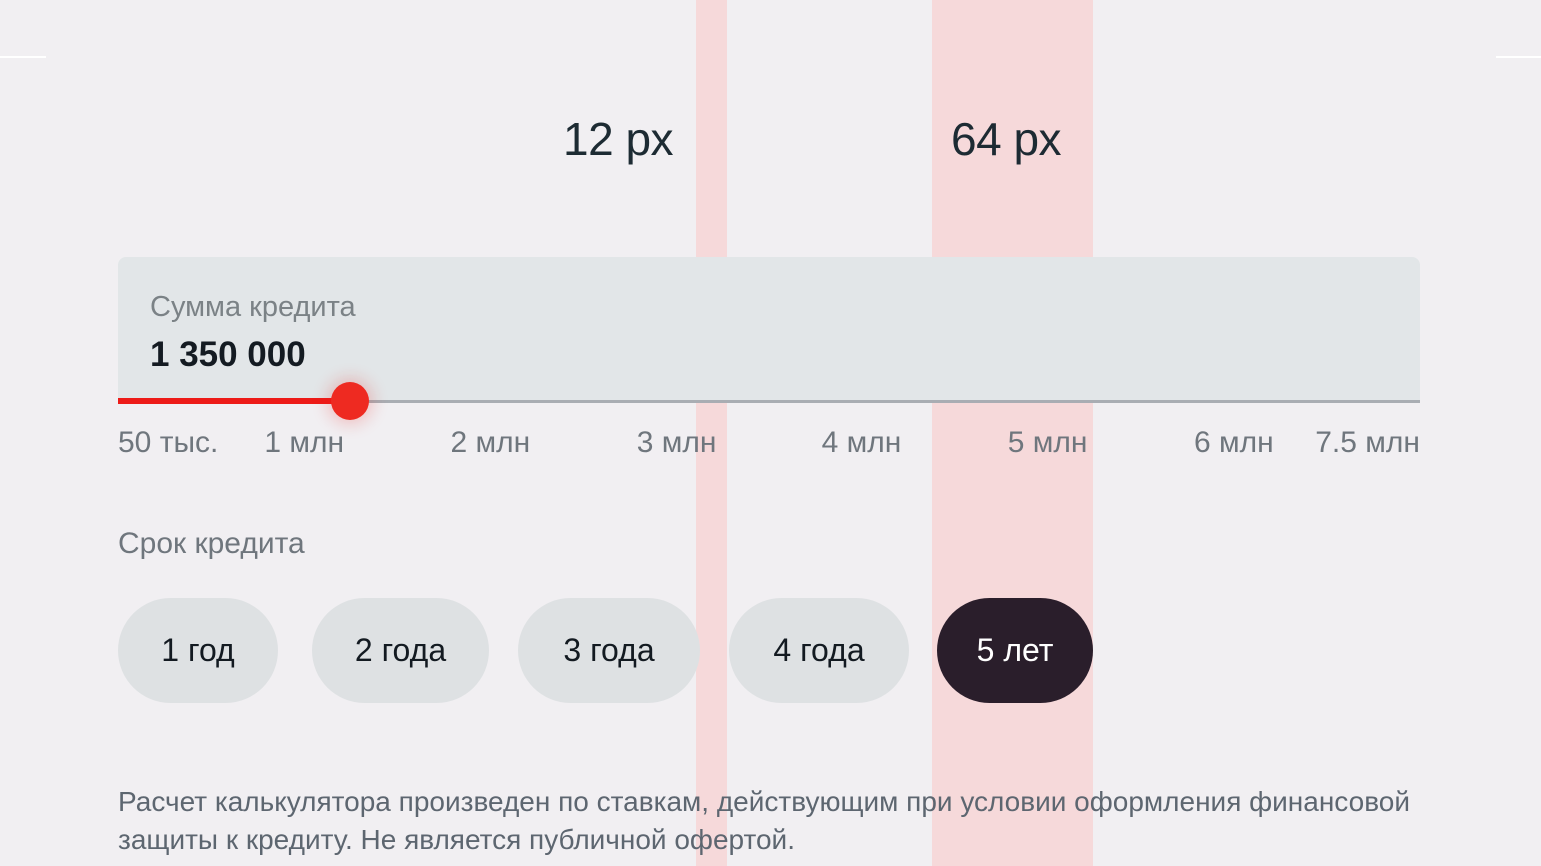 Image resolution: width=1541 pixels, height=866 pixels. What do you see at coordinates (1047, 442) in the screenshot?
I see `scale-tick-label: 5 млн` at bounding box center [1047, 442].